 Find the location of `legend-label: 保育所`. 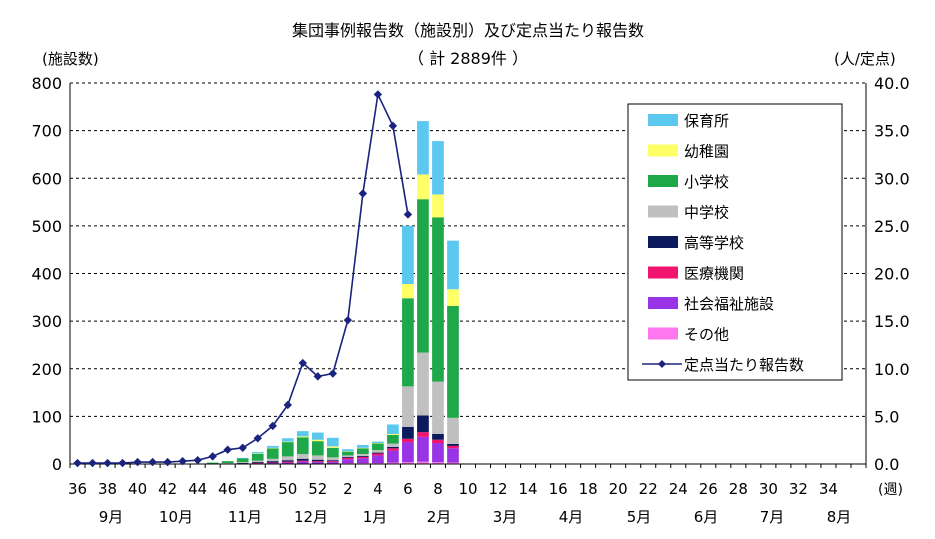

legend-label: 保育所 is located at coordinates (706, 121).